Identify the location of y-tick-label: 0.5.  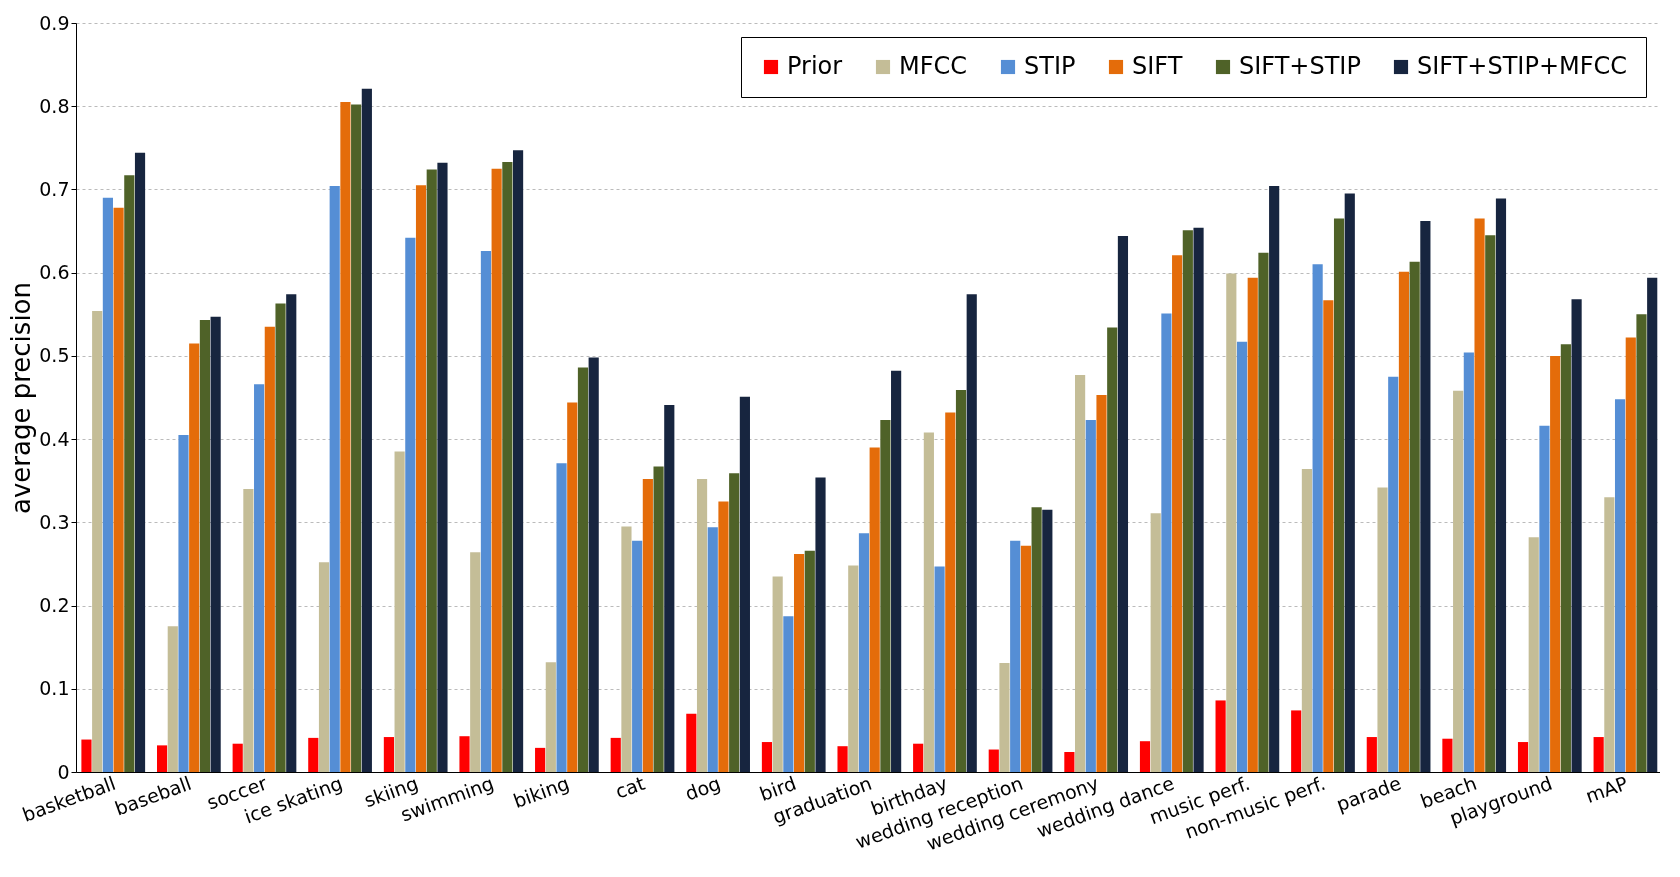
(54, 355).